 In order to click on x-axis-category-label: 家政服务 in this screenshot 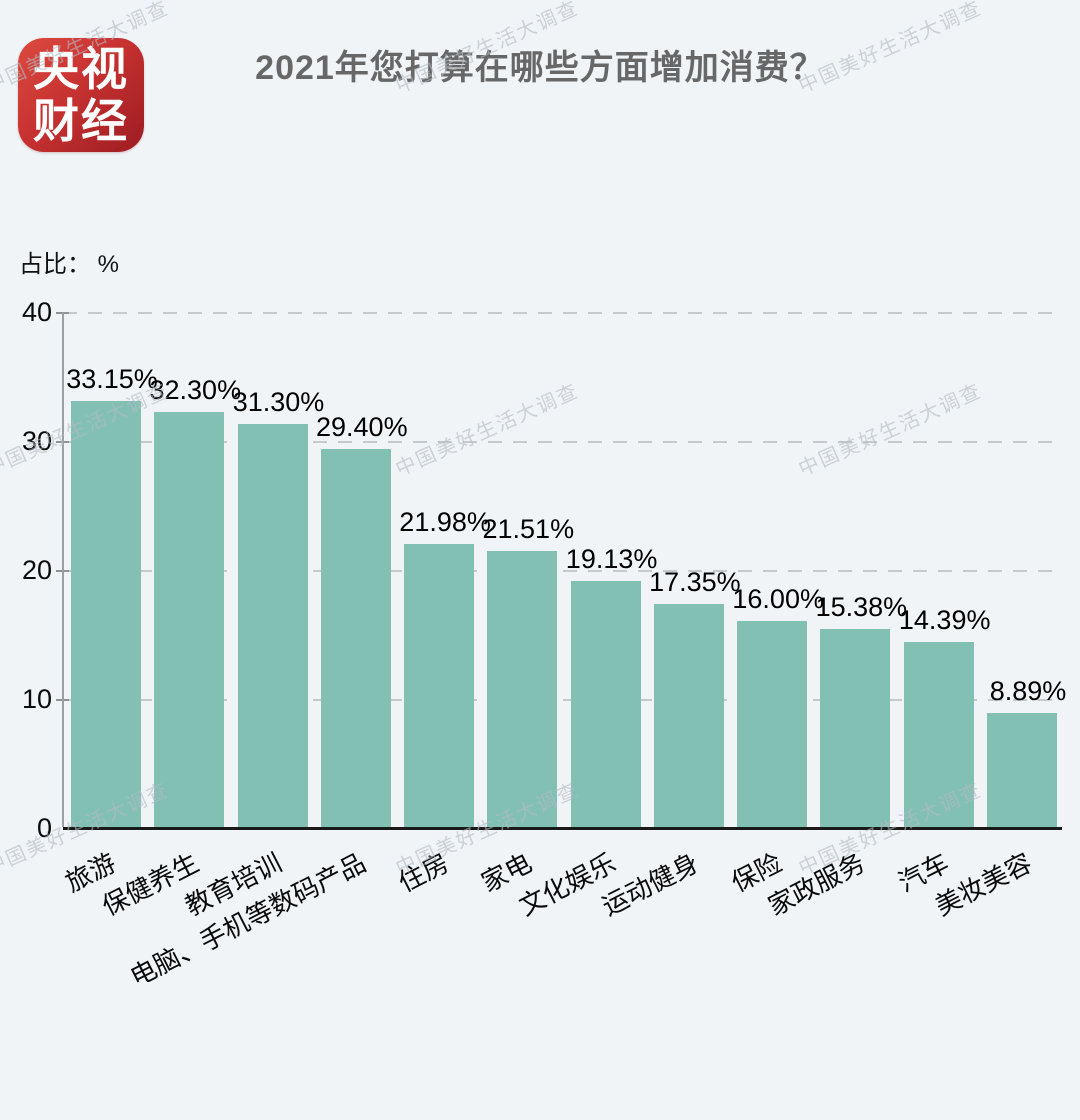, I will do `click(816, 884)`.